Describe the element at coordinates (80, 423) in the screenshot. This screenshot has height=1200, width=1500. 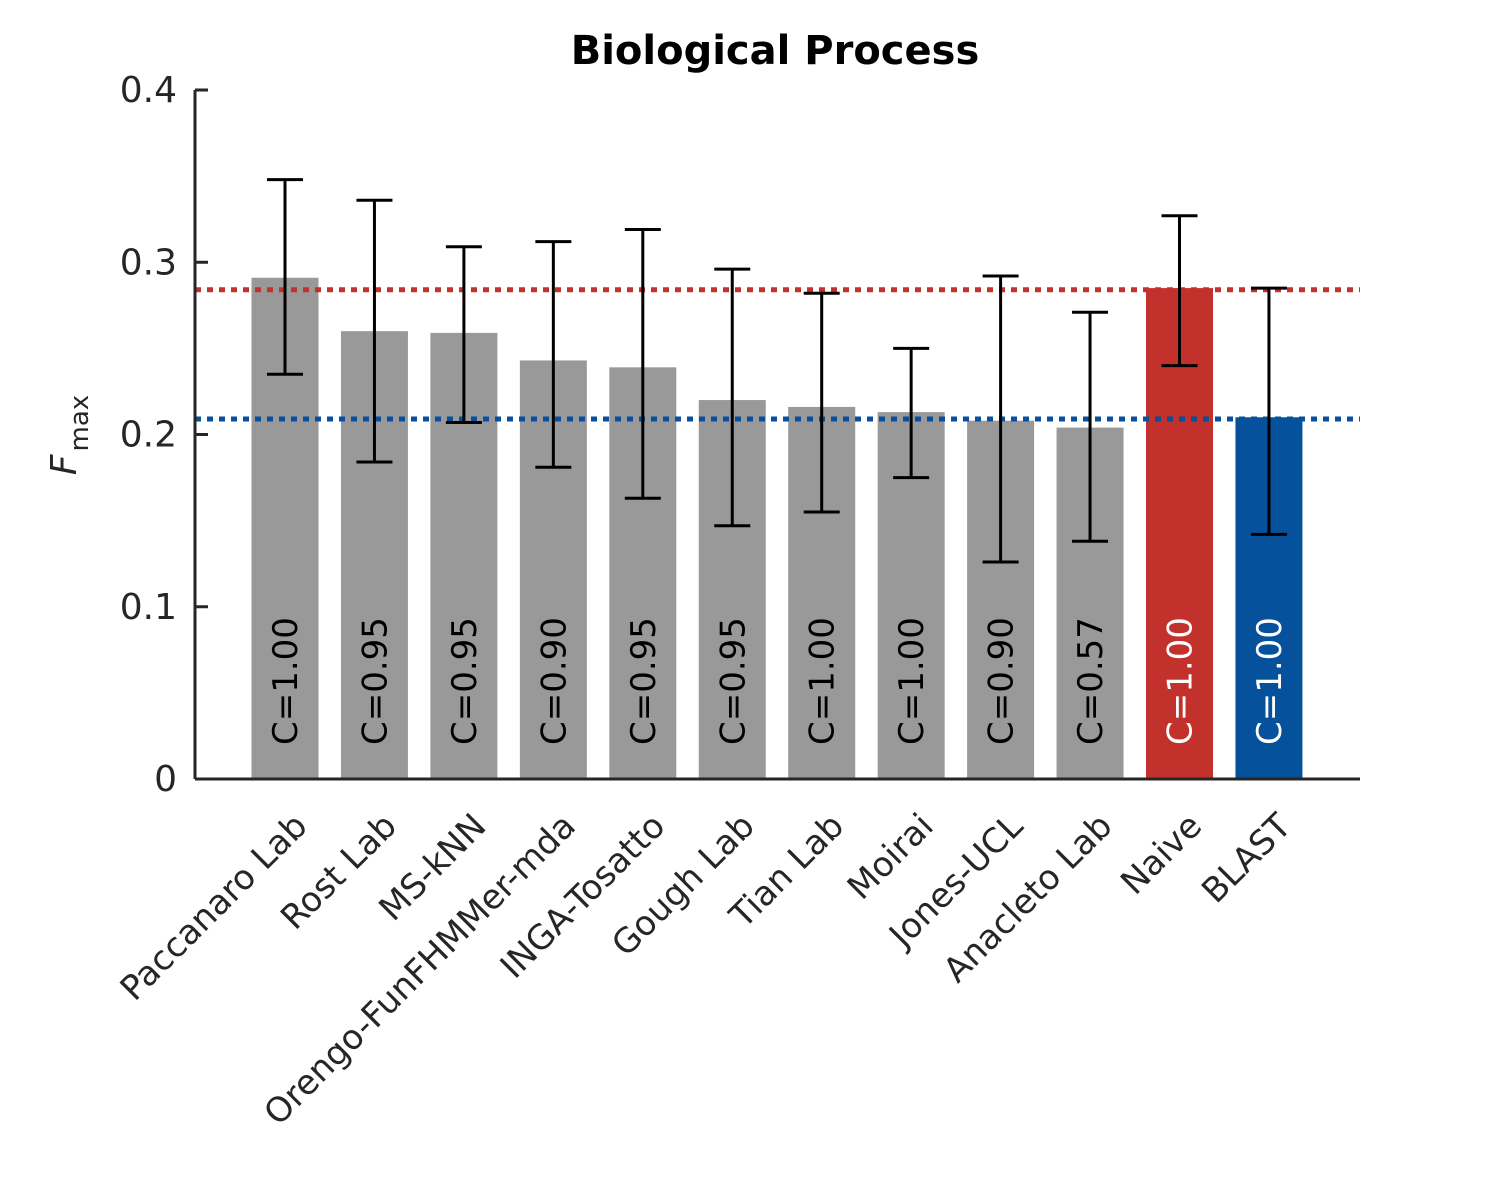
I see `y-axis-label-sub: max` at that location.